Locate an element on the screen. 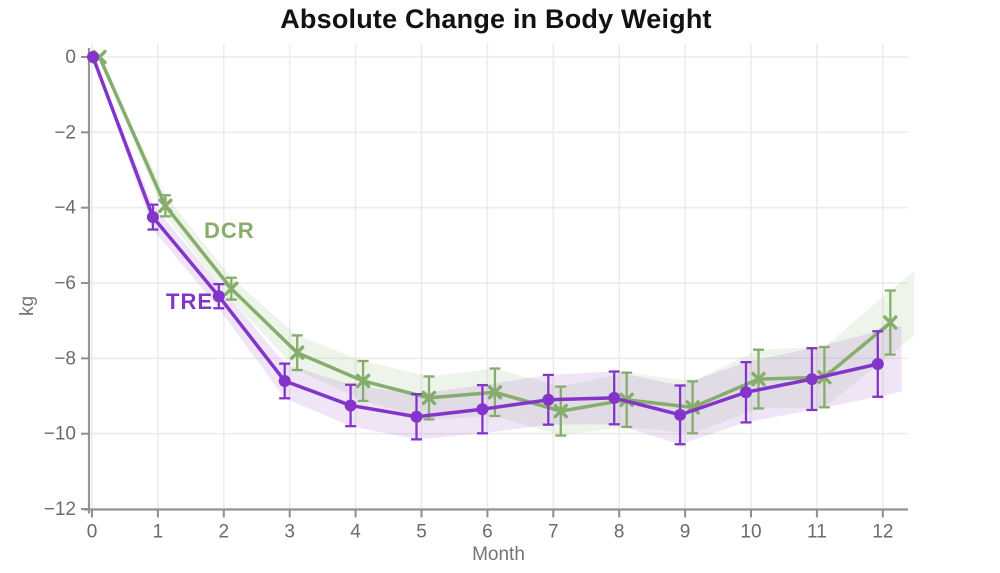 The height and width of the screenshot is (573, 1000). y-tick-label: −6 is located at coordinates (65, 283).